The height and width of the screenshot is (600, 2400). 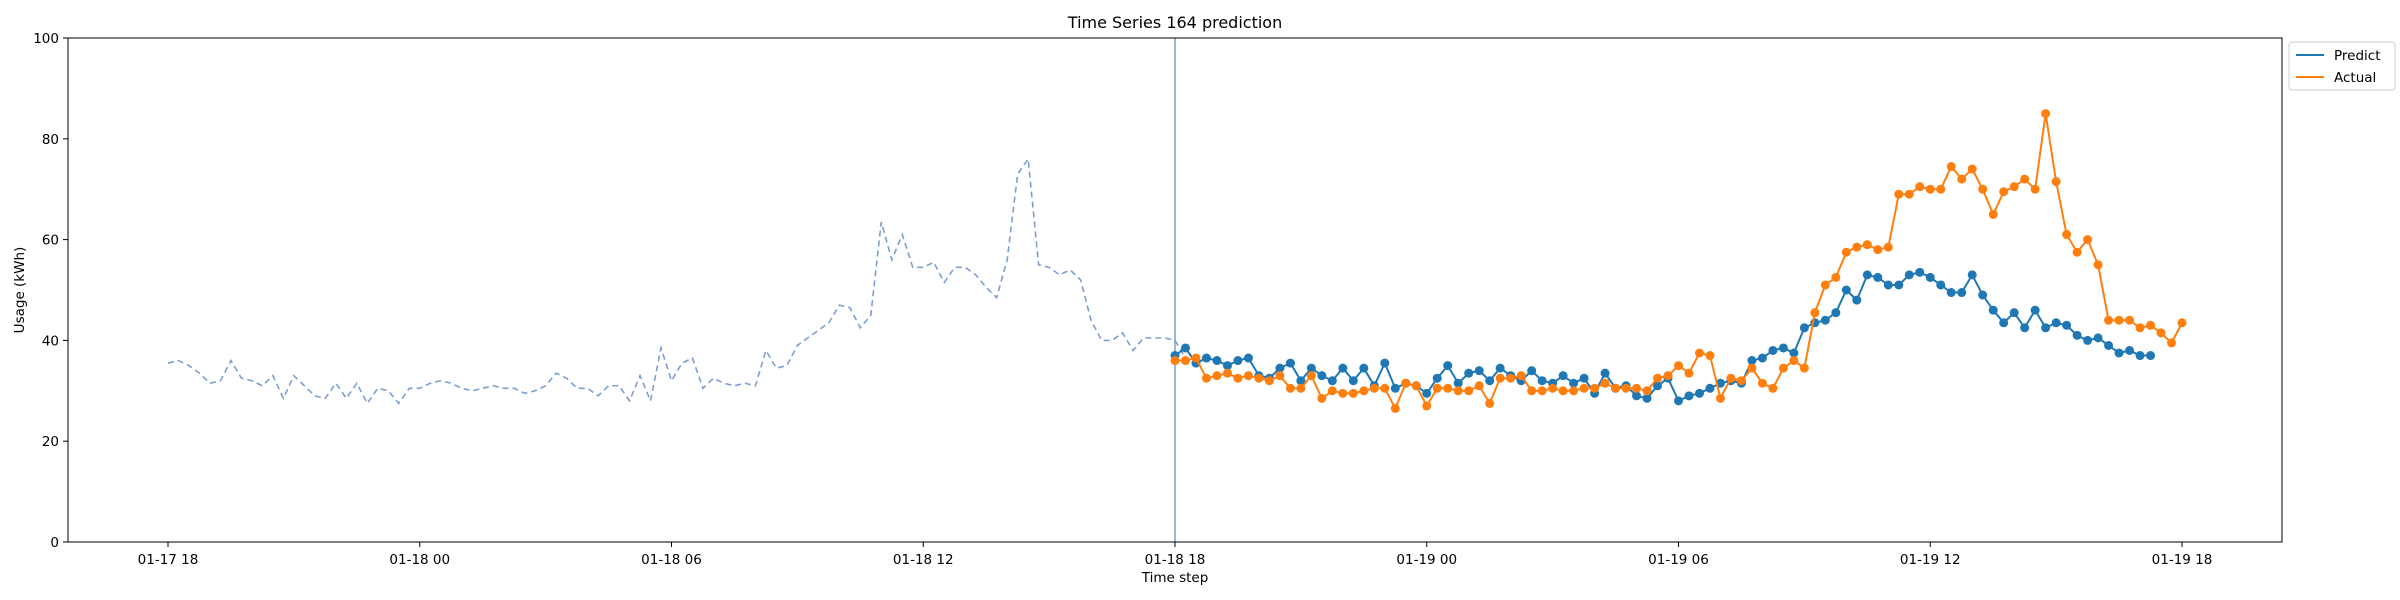 What do you see at coordinates (2182, 560) in the screenshot?
I see `x-tick-label: 01-19 18` at bounding box center [2182, 560].